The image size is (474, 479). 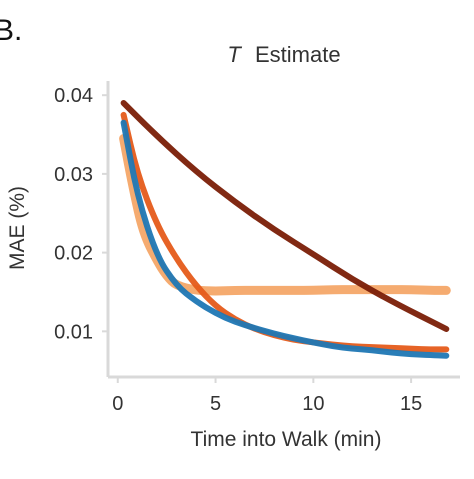 What do you see at coordinates (313, 404) in the screenshot?
I see `x-tick-label: 10` at bounding box center [313, 404].